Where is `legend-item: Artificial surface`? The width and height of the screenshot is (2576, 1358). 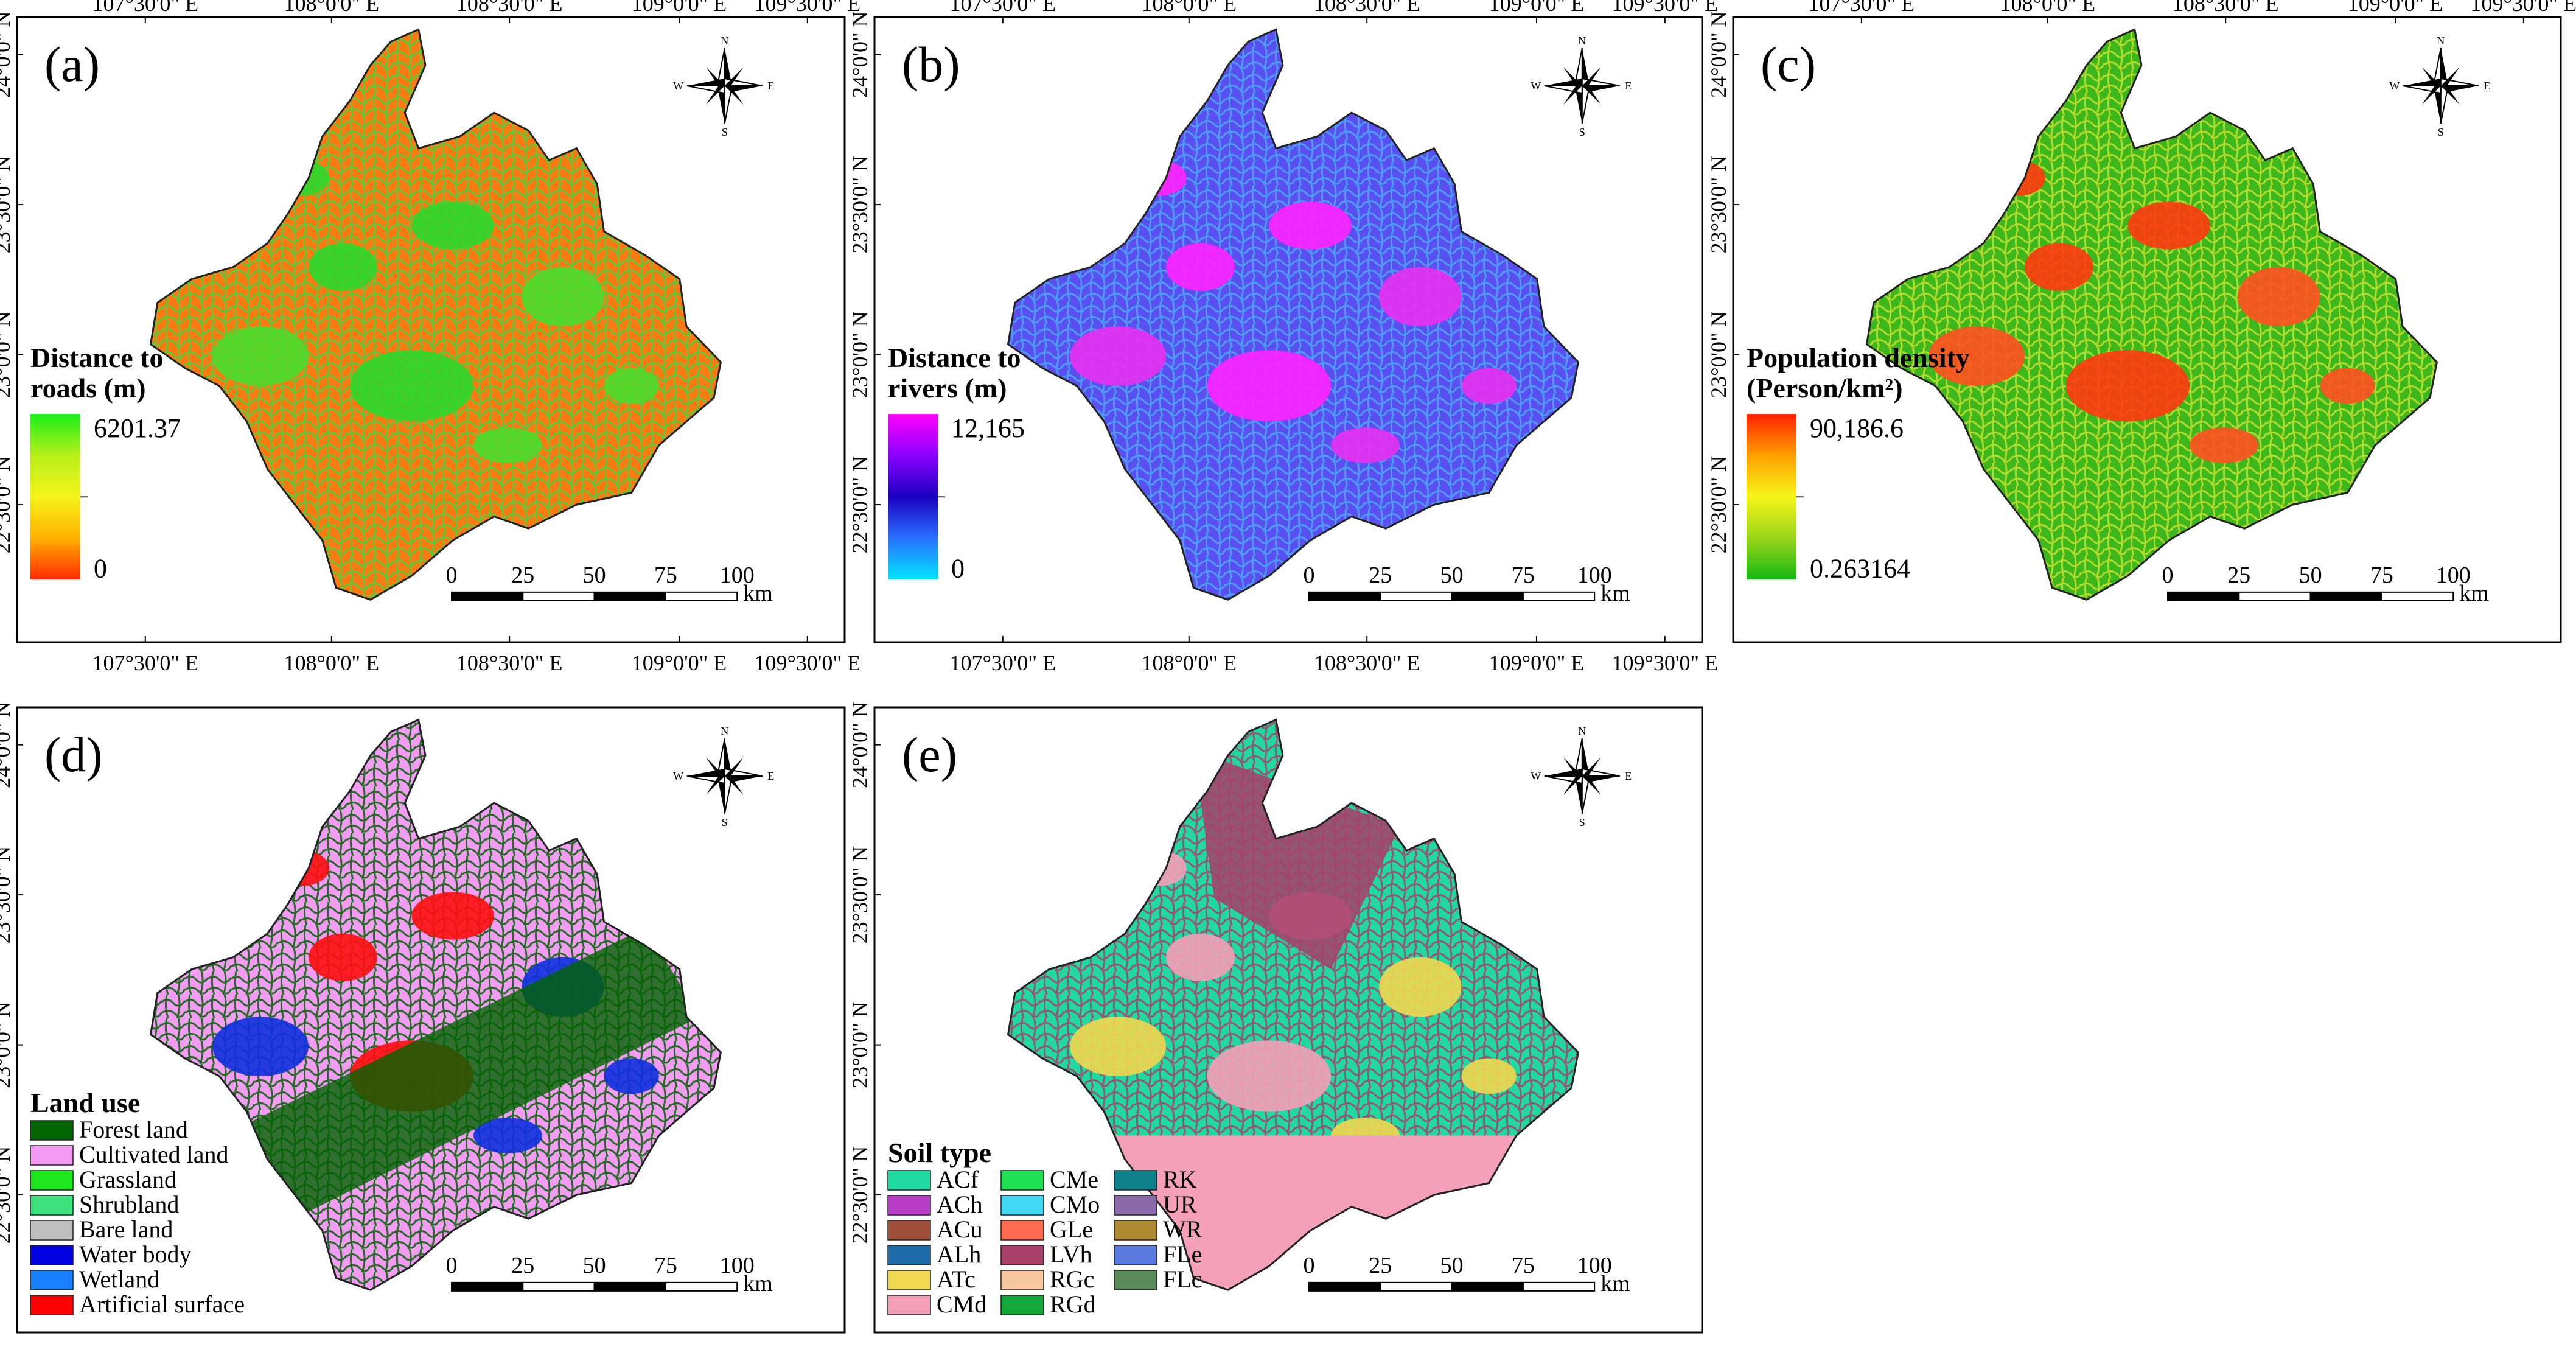 legend-item: Artificial surface is located at coordinates (137, 1304).